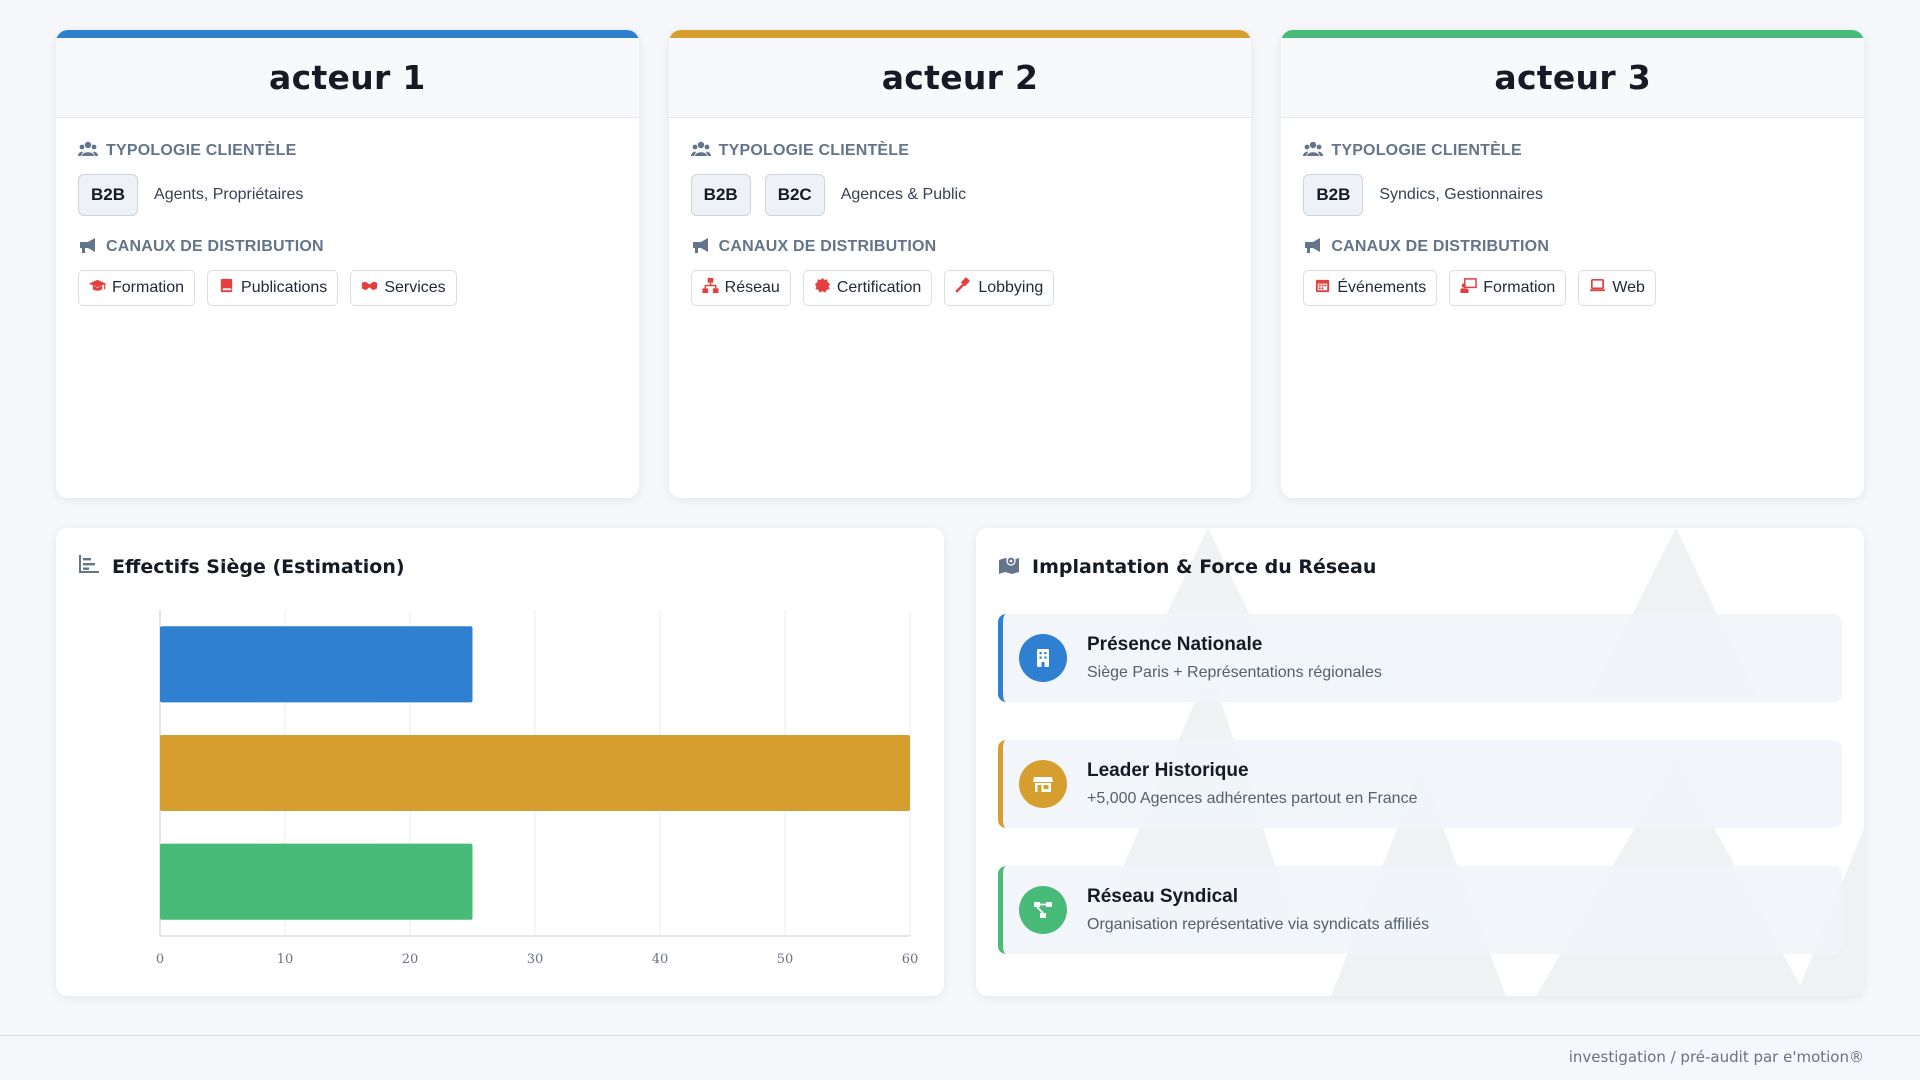 This screenshot has width=1920, height=1080. I want to click on laptop-icon, so click(1597, 288).